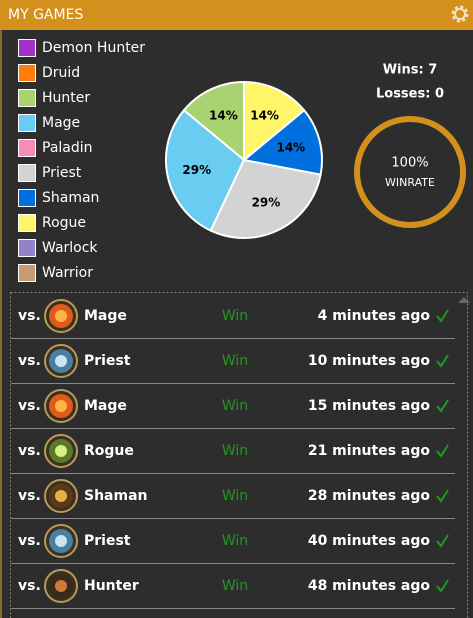  I want to click on winrate-ring, so click(410, 172).